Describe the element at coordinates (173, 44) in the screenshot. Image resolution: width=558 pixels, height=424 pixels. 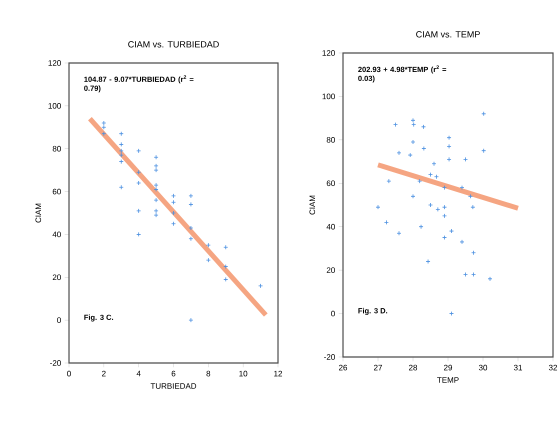
I see `chart-title: CIAM vs. TURBIEDAD` at that location.